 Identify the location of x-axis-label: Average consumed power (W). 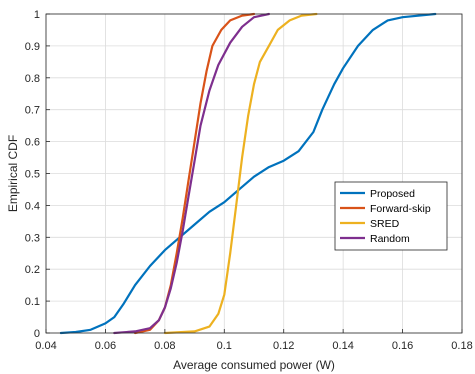
(254, 365).